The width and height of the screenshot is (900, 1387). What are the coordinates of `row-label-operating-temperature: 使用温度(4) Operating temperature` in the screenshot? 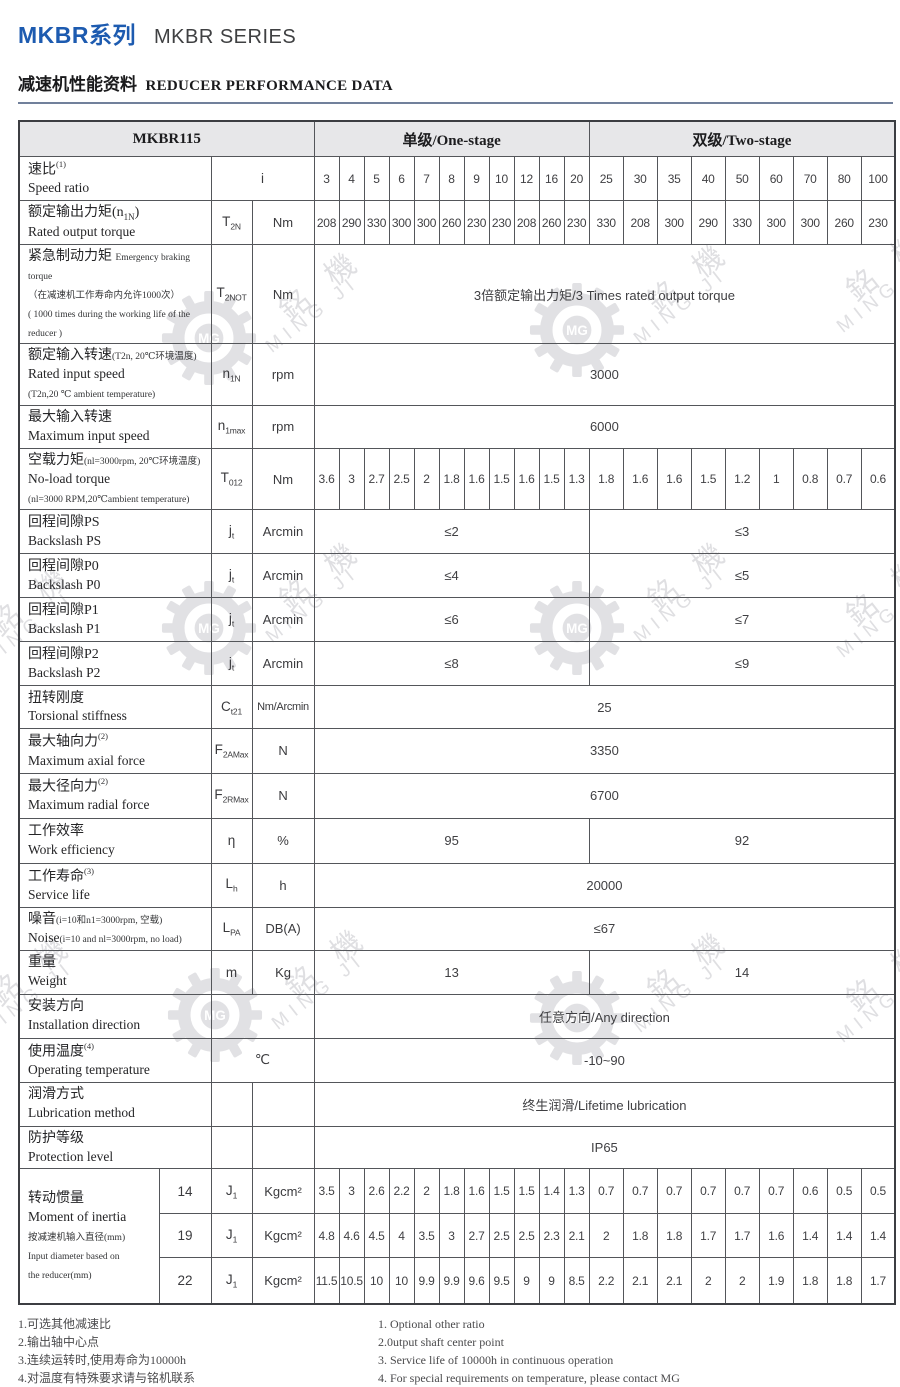 It's located at (115, 1060).